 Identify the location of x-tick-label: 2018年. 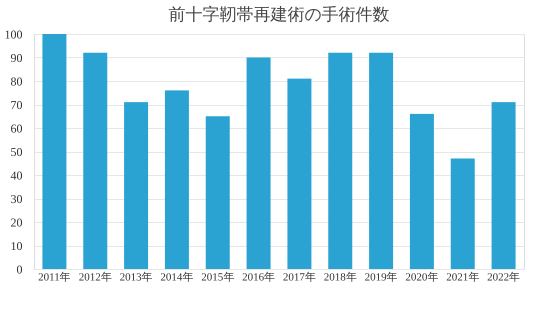
(340, 278).